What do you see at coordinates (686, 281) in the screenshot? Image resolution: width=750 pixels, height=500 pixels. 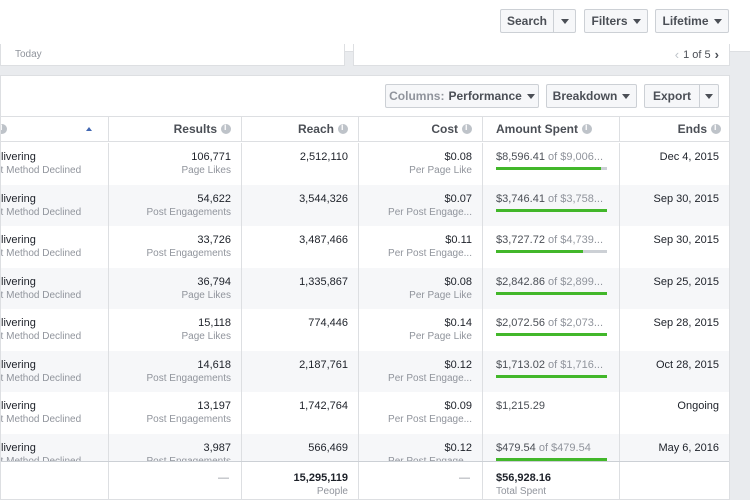 I see `ends-value: Sep 25, 2015` at bounding box center [686, 281].